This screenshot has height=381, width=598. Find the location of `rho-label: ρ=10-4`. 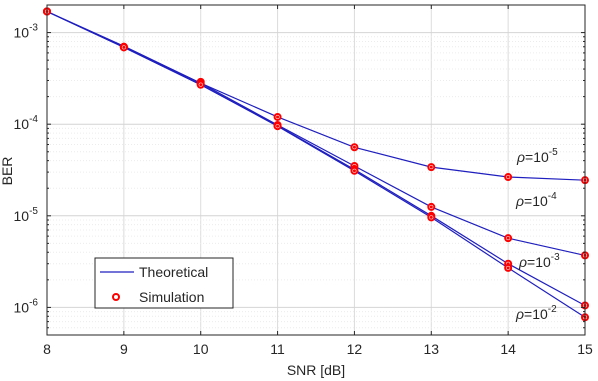

rho-label: ρ=10-4 is located at coordinates (536, 200).